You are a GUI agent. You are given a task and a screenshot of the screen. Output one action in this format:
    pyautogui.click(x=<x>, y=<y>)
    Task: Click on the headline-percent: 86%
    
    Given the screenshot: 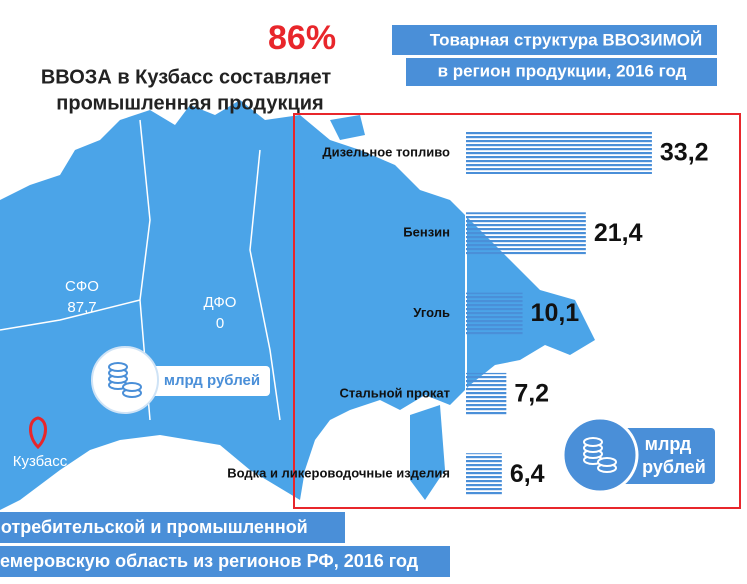 What is the action you would take?
    pyautogui.click(x=302, y=38)
    